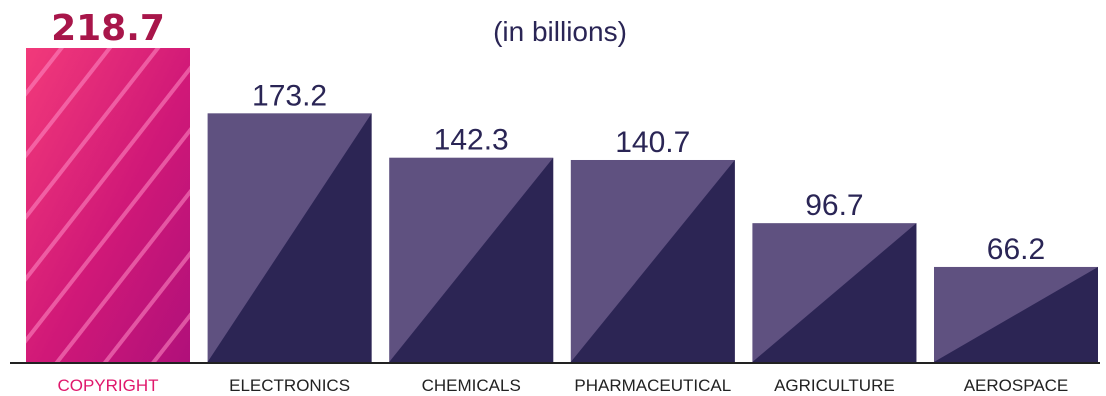 The width and height of the screenshot is (1106, 396). I want to click on value-label-4: 96.7, so click(834, 205).